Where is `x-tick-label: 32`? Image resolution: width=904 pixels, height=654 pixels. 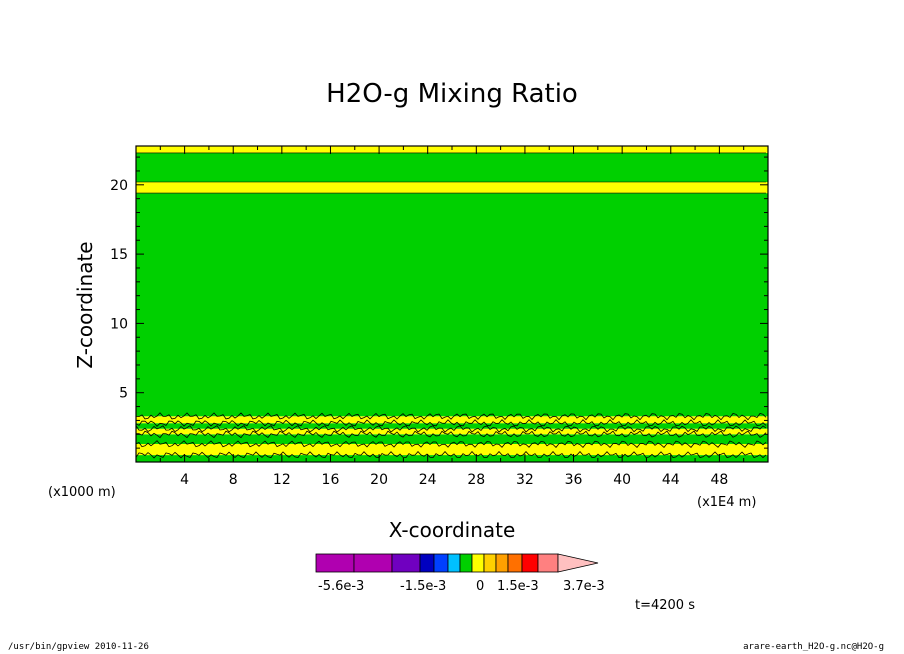
x-tick-label: 32 is located at coordinates (525, 480).